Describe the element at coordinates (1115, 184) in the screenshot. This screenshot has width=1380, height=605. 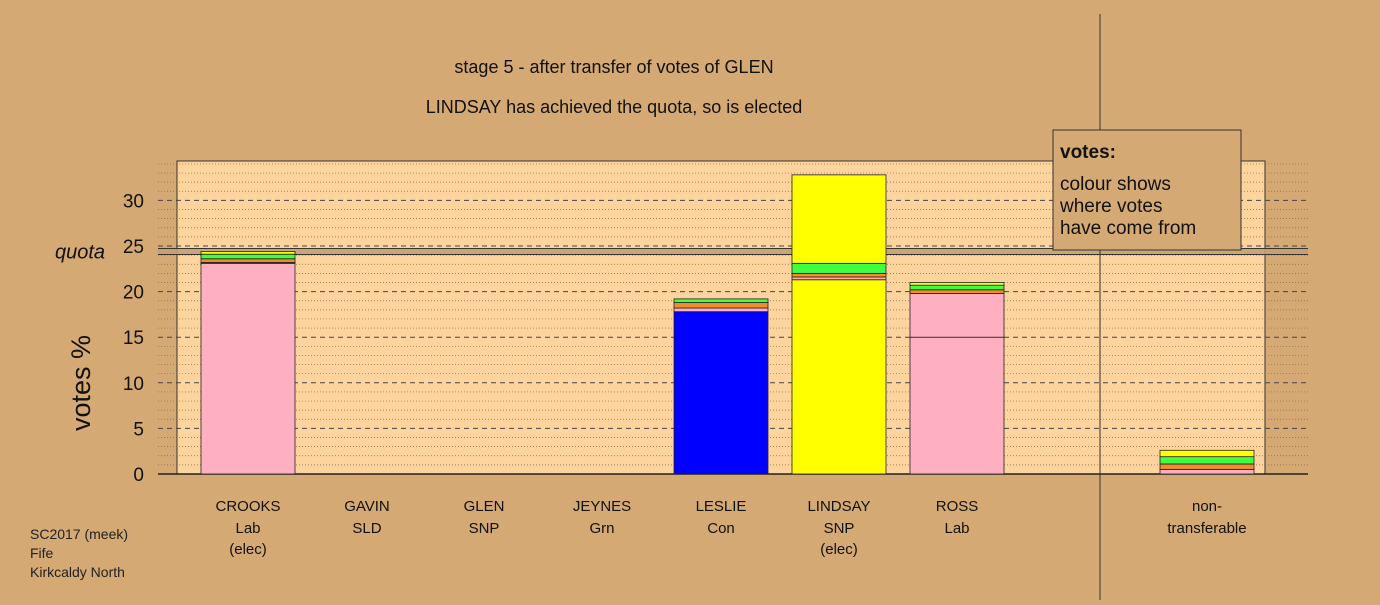
I see `legend-text-line: colour shows` at that location.